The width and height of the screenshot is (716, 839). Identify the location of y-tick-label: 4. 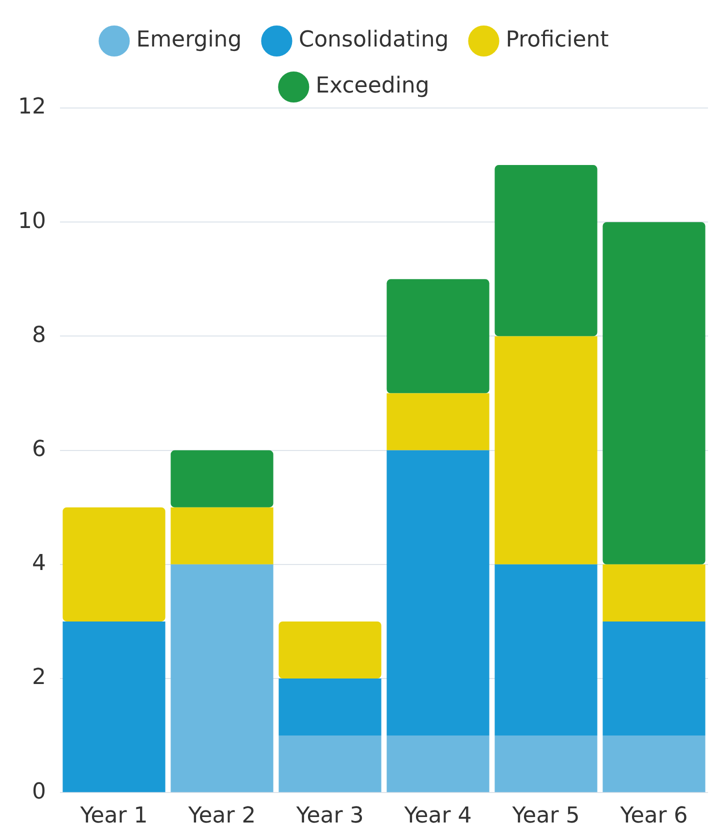
(39, 563).